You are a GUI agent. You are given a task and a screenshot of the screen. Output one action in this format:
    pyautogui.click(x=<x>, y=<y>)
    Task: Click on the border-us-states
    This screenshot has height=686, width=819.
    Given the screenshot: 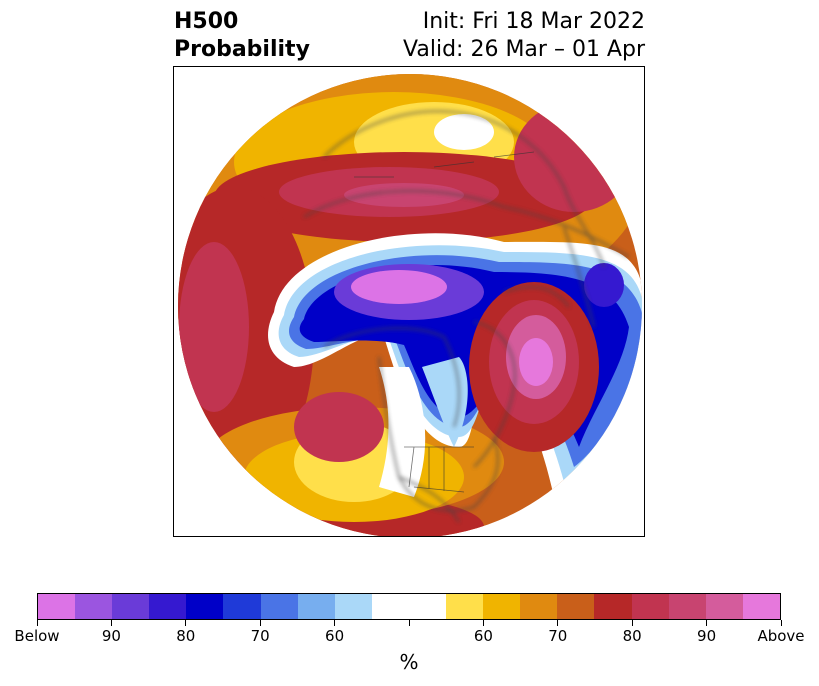 What is the action you would take?
    pyautogui.click(x=426, y=468)
    